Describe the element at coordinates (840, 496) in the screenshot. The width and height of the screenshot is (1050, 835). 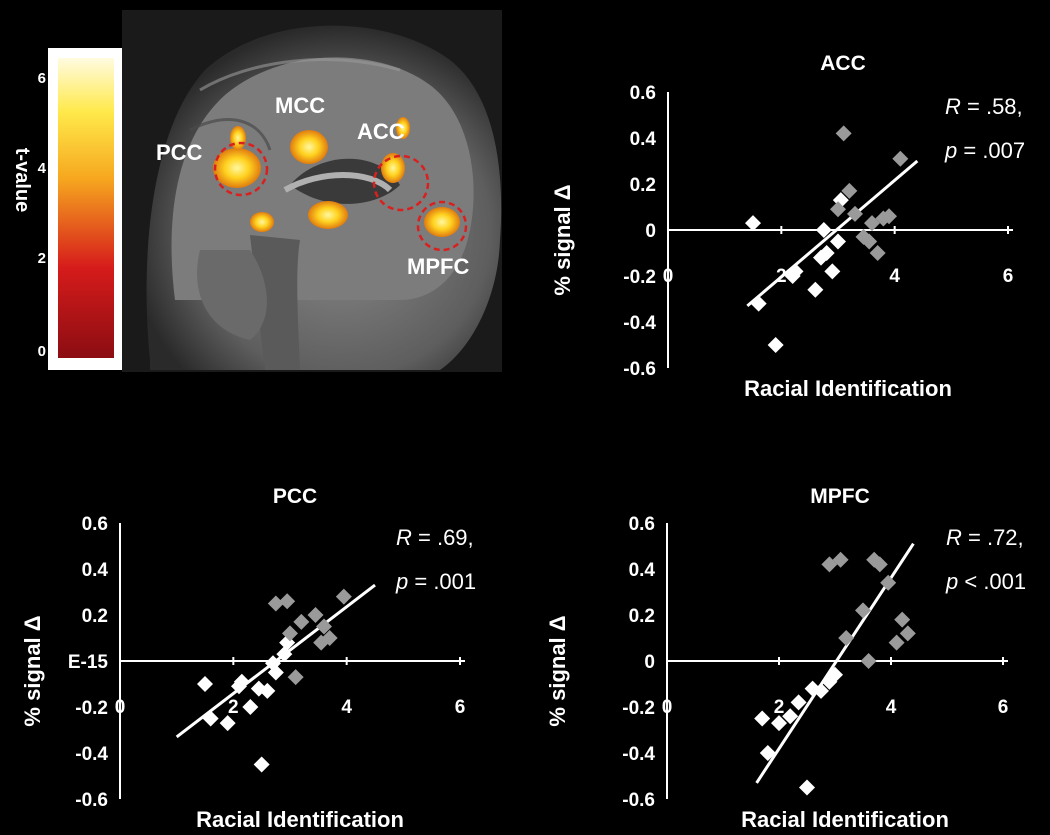
I see `chart-title: MPFC` at that location.